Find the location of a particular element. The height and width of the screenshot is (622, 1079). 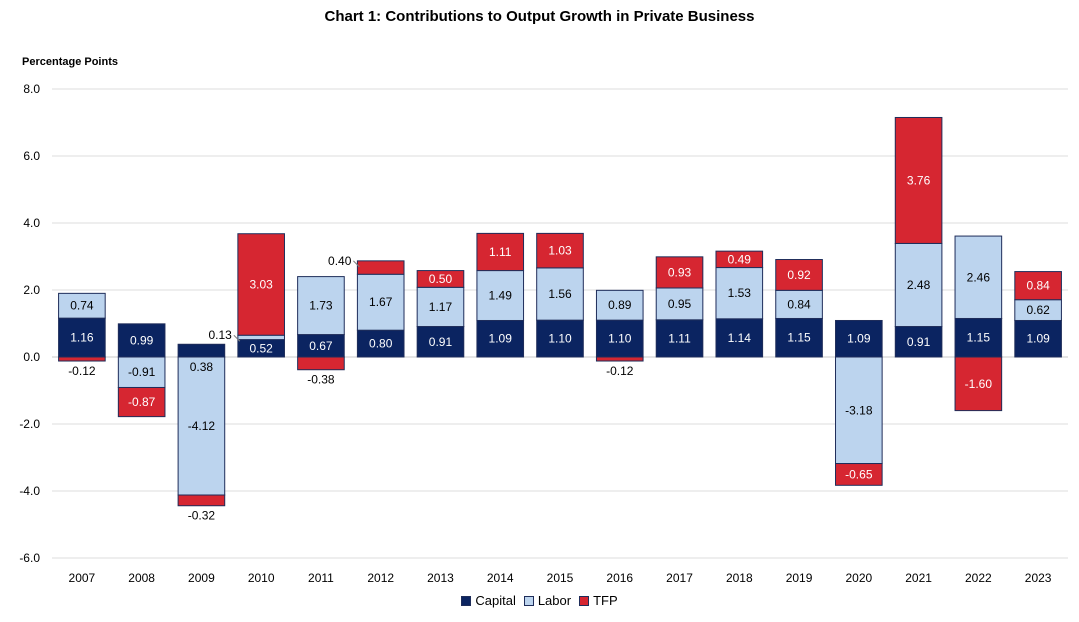

data-label: 0.80 is located at coordinates (381, 344).